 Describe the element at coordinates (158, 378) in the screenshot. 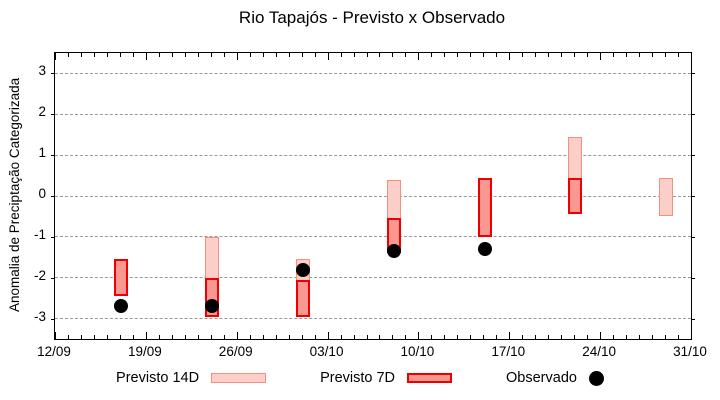

I see `legend-label-previsto-14d: Previsto 14D` at that location.